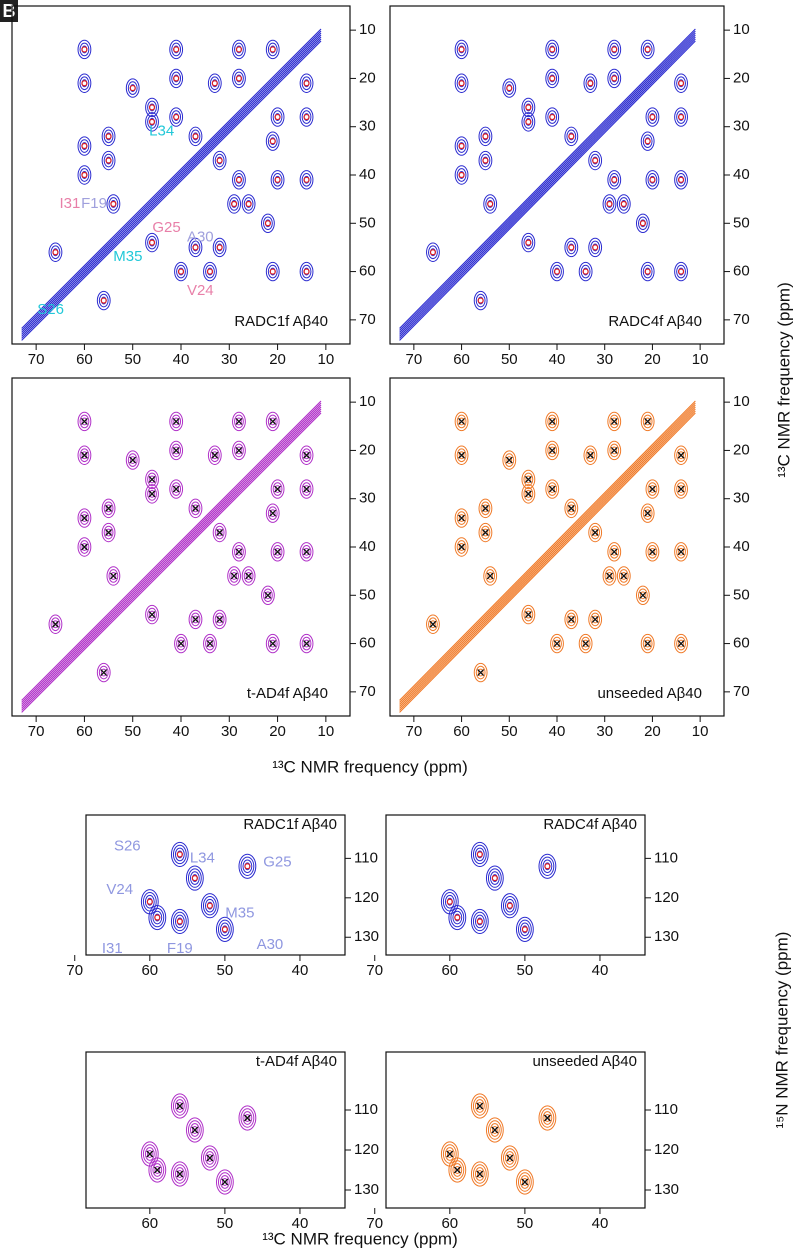  Describe the element at coordinates (600, 970) in the screenshot. I see `x-tick-label: 40` at that location.